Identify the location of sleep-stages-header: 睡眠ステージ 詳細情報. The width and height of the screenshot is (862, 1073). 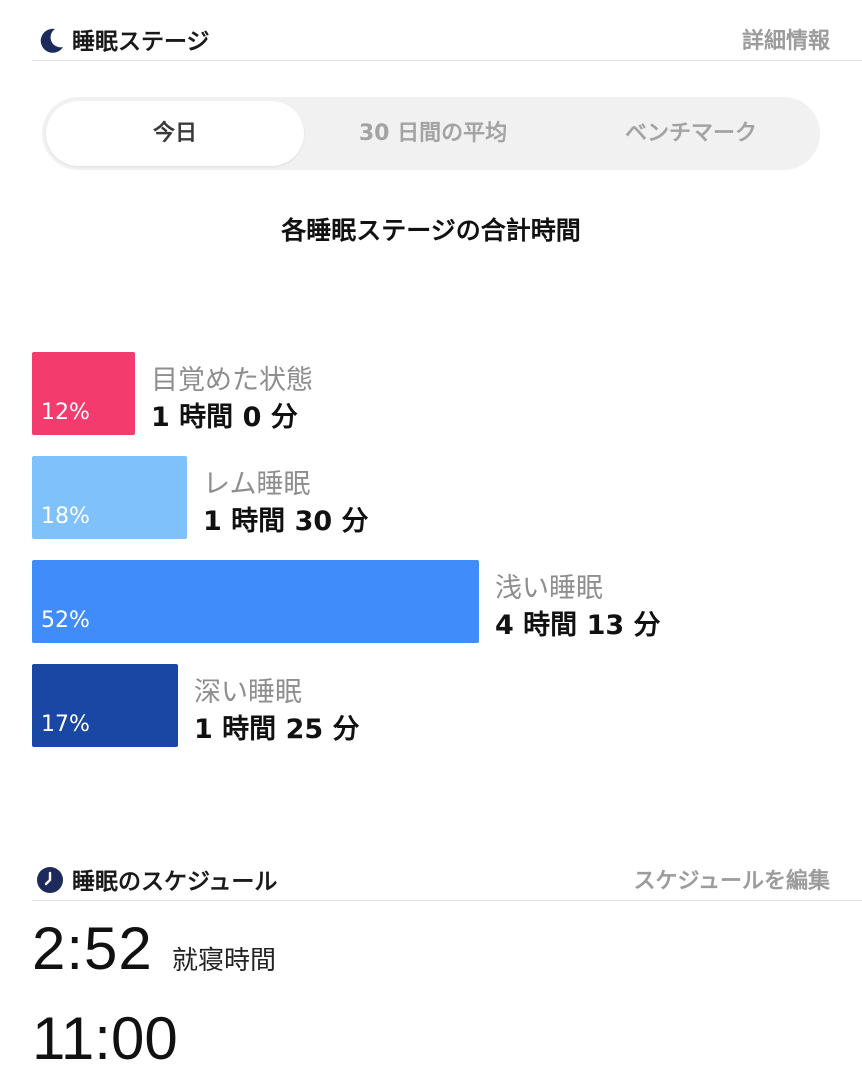
(447, 30).